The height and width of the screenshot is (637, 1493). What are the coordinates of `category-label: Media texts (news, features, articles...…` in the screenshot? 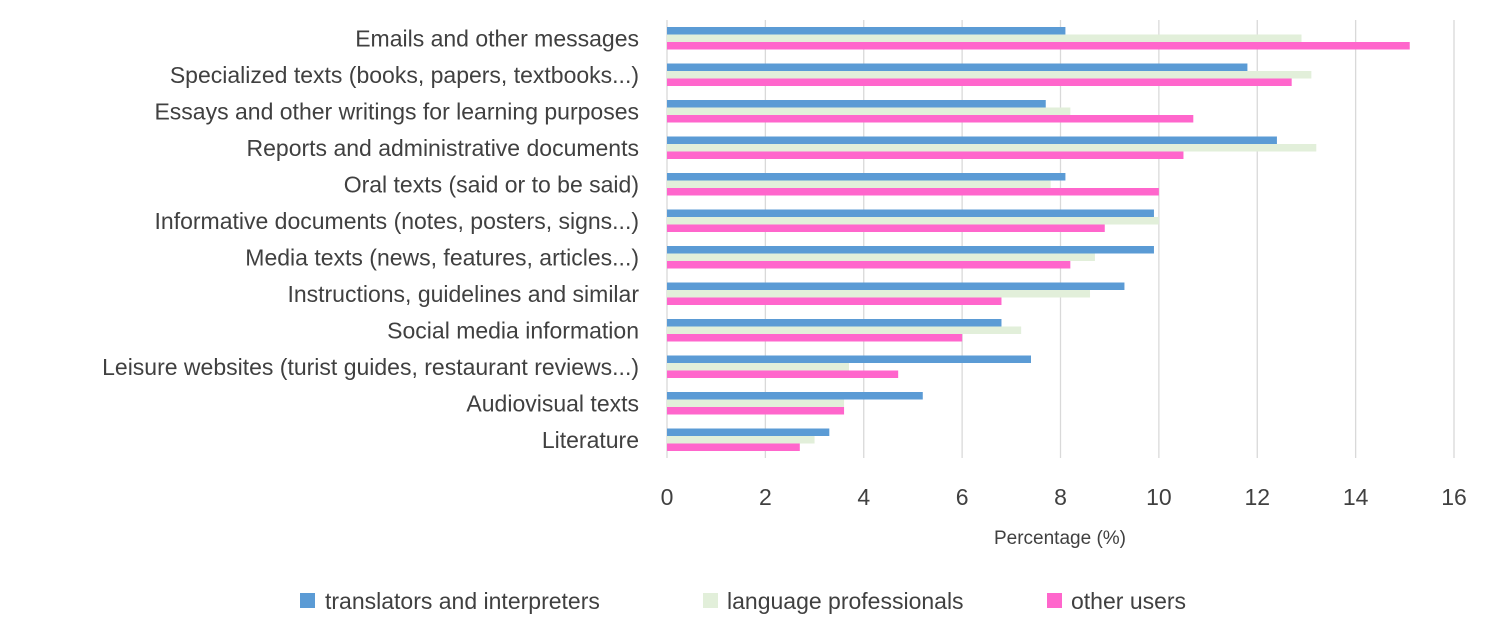 It's located at (442, 257).